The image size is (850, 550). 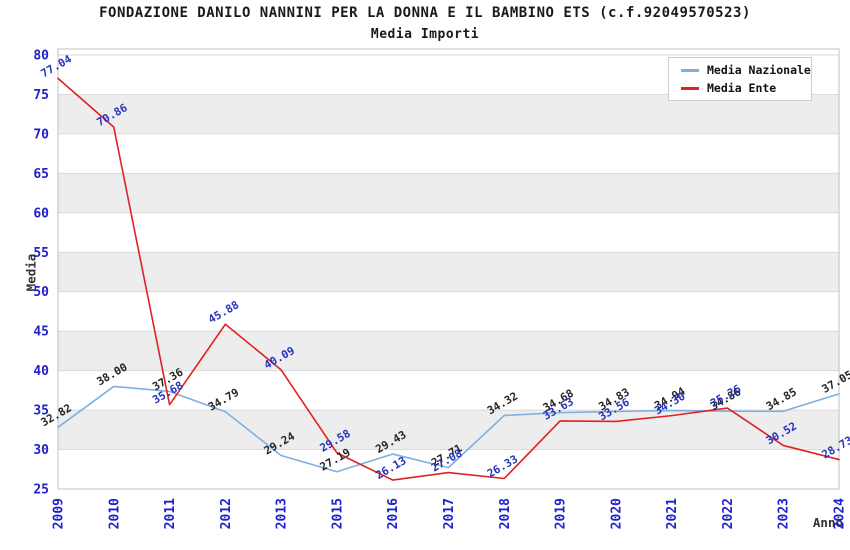 What do you see at coordinates (835, 382) in the screenshot?
I see `point-label: 37.05` at bounding box center [835, 382].